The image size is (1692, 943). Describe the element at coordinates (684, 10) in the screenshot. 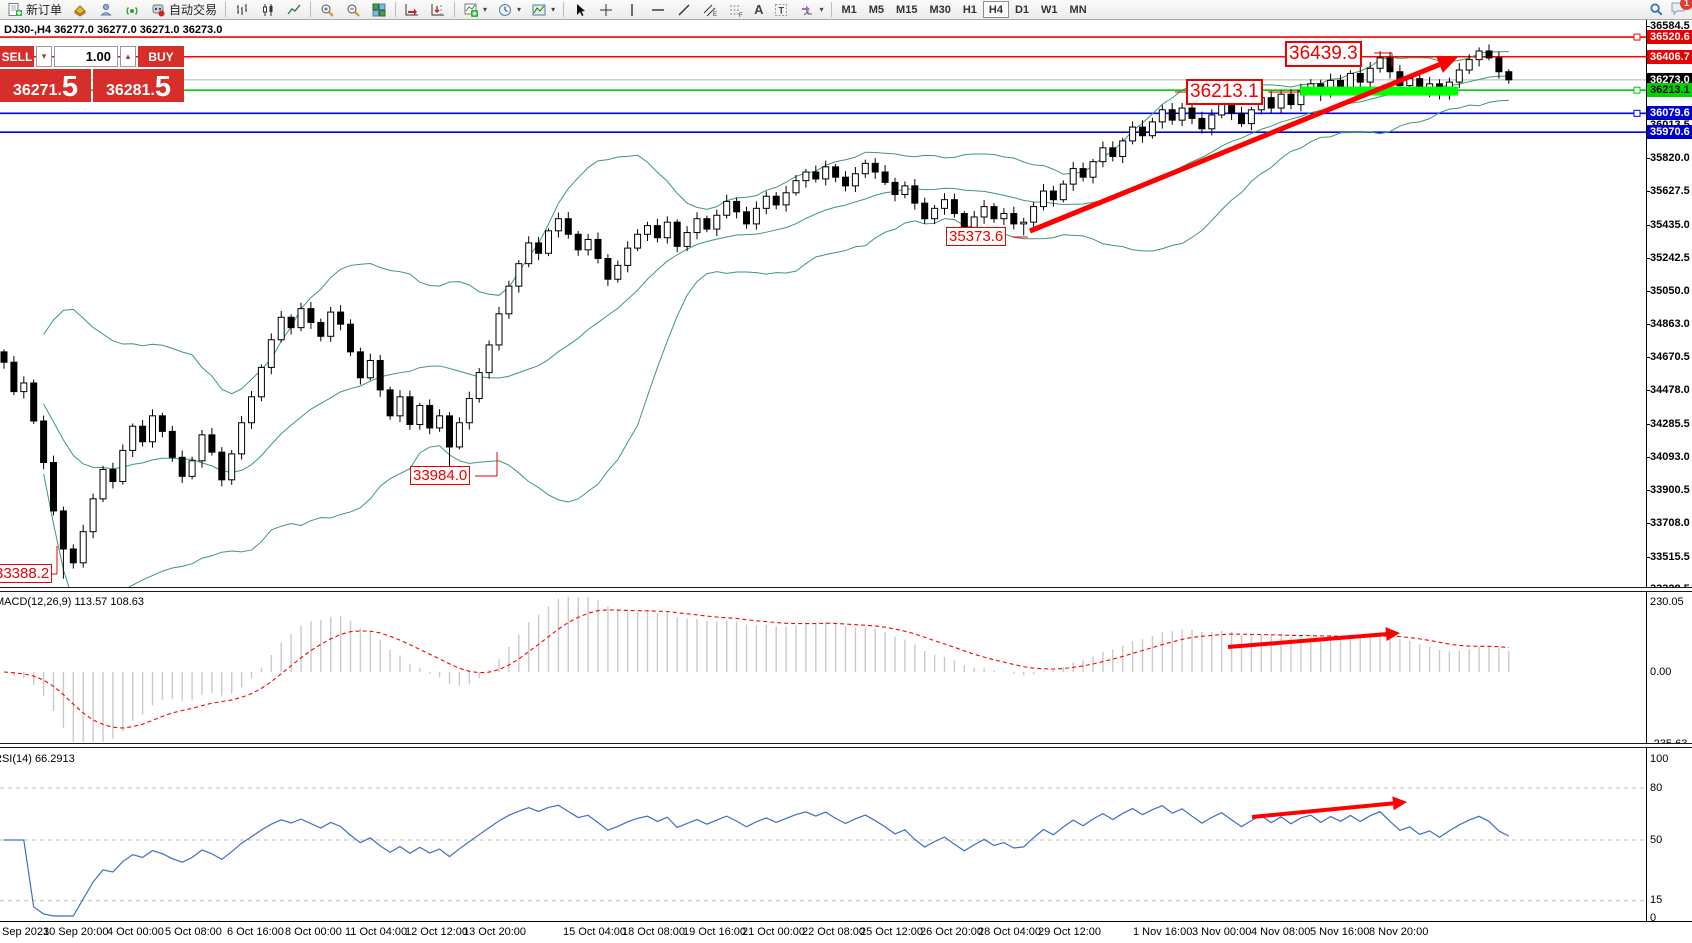

I see `trendline-tool-button` at that location.